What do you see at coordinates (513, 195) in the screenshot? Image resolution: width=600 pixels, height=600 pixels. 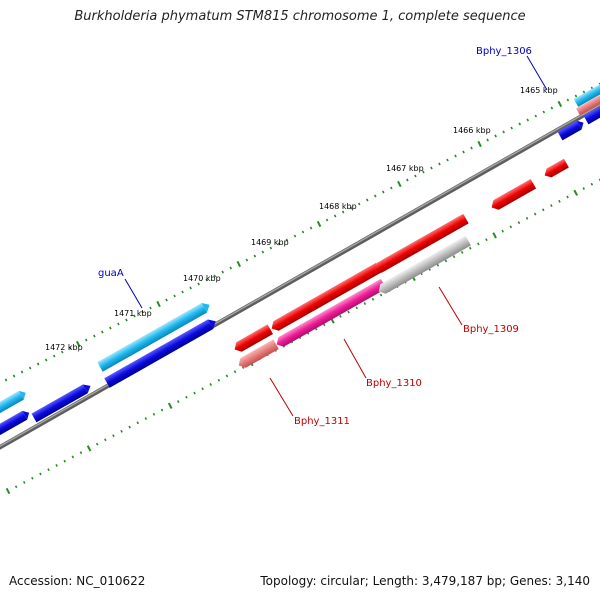 I see `cds-red-short-a` at bounding box center [513, 195].